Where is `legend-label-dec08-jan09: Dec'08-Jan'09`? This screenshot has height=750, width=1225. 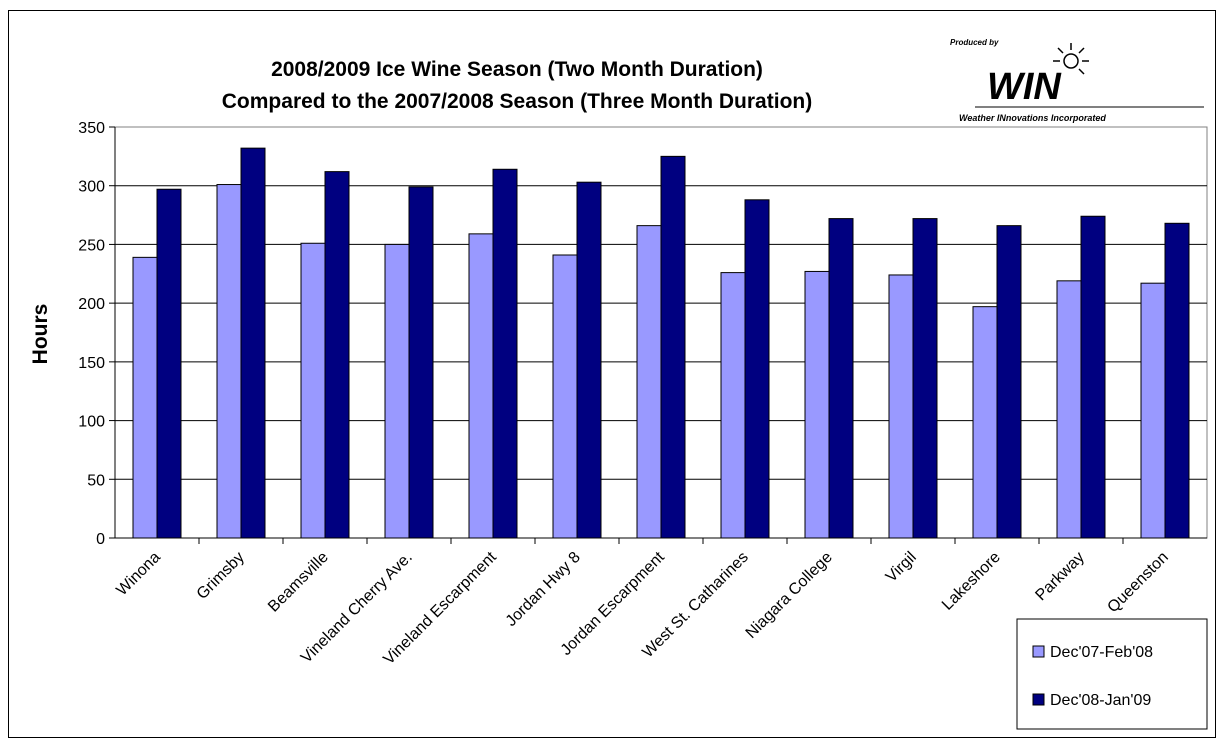
legend-label-dec08-jan09: Dec'08-Jan'09 is located at coordinates (1100, 700).